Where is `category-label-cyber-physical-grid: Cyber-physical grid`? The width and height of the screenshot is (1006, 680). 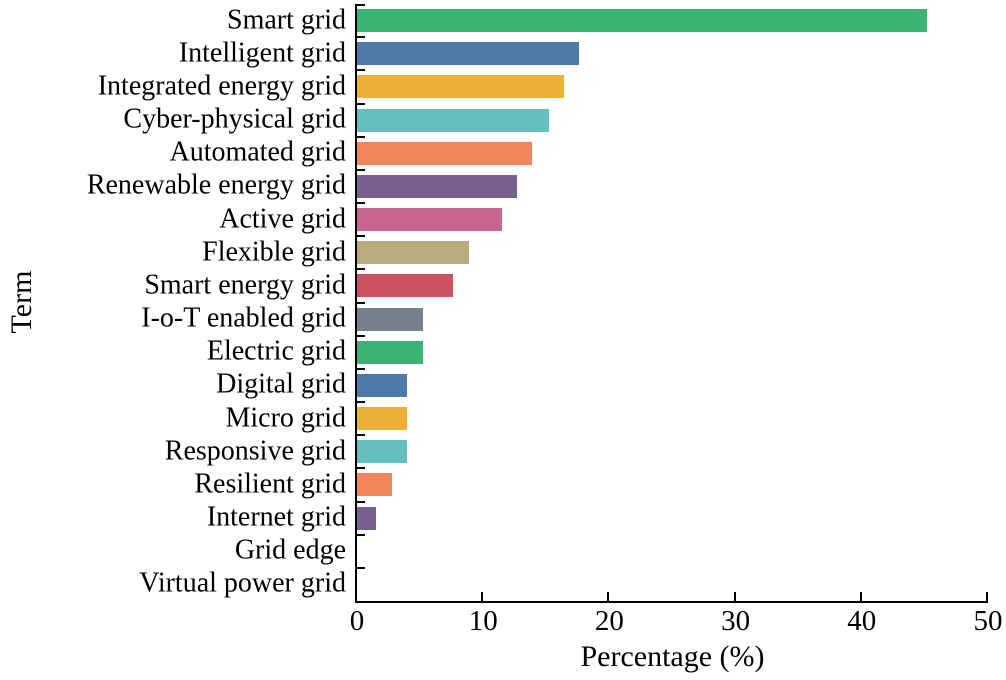 category-label-cyber-physical-grid: Cyber-physical grid is located at coordinates (234, 119).